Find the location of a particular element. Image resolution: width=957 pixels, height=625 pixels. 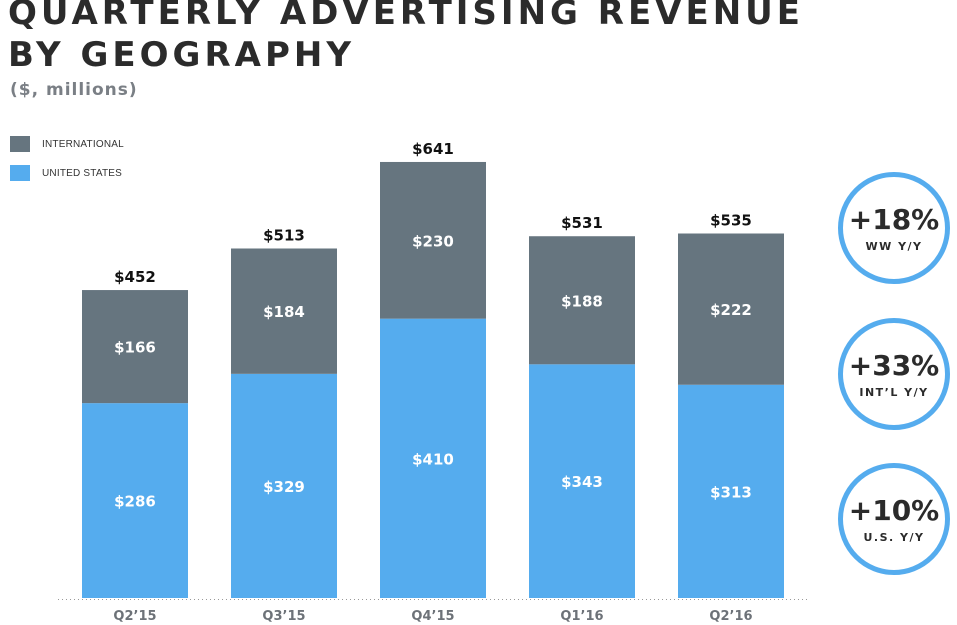

total-label-1: $513 is located at coordinates (284, 235).